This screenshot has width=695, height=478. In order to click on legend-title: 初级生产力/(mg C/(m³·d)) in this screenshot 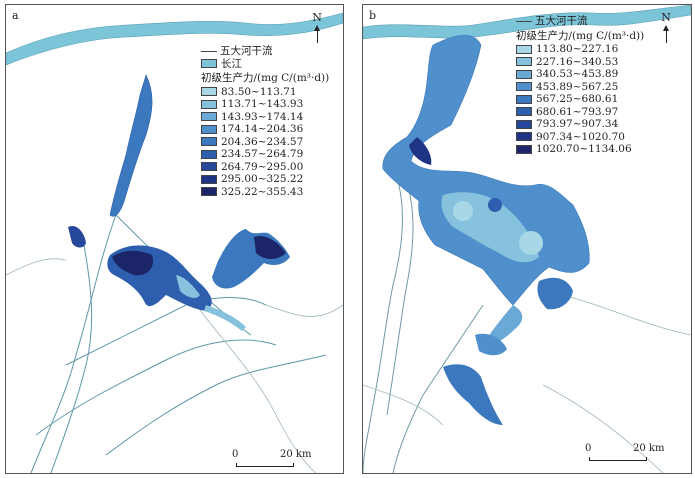, I will do `click(580, 35)`.